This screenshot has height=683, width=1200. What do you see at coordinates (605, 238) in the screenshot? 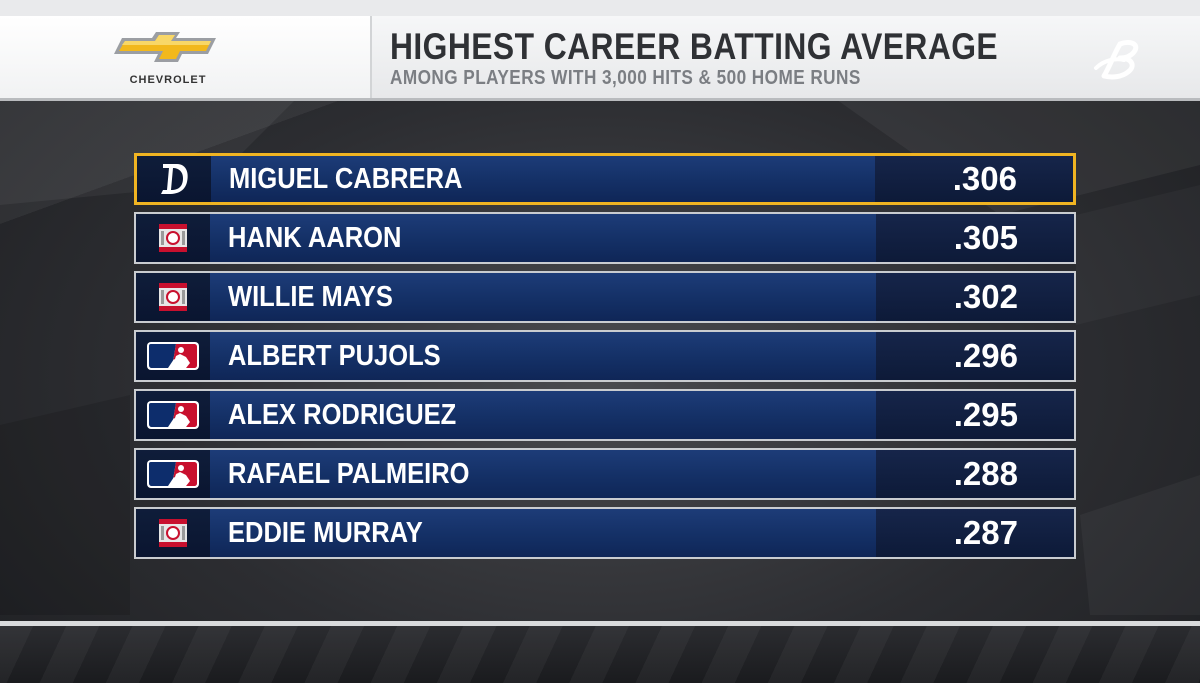
I see `table-row: HANK AARON .305` at bounding box center [605, 238].